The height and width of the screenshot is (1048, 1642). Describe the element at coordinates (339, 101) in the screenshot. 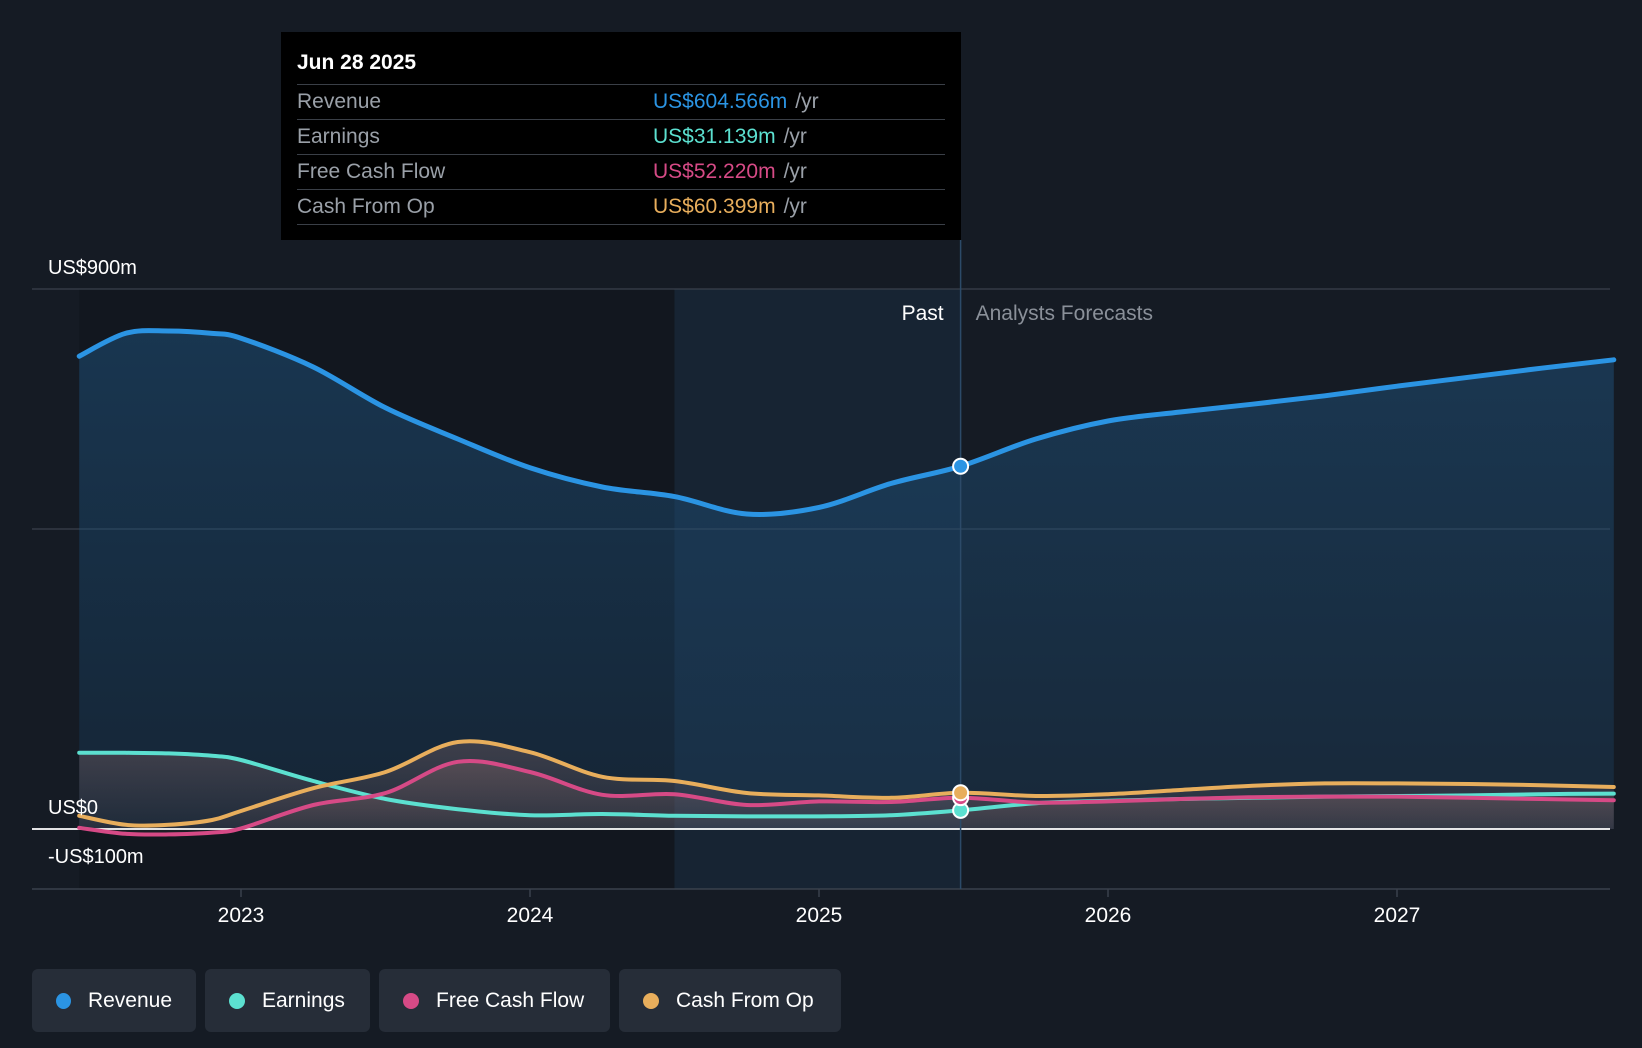

I see `tooltip-label: Revenue` at that location.